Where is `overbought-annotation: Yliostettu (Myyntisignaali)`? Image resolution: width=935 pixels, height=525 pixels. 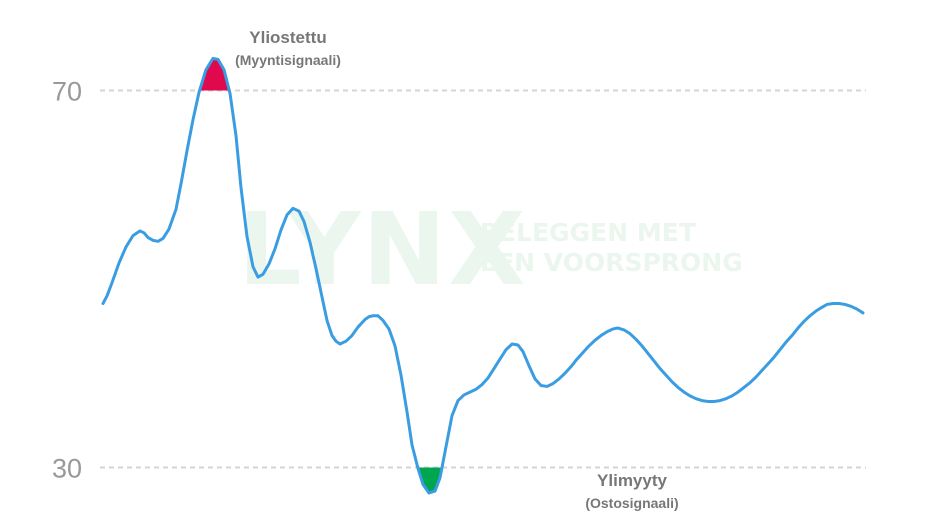 overbought-annotation: Yliostettu (Myyntisignaali) is located at coordinates (288, 48).